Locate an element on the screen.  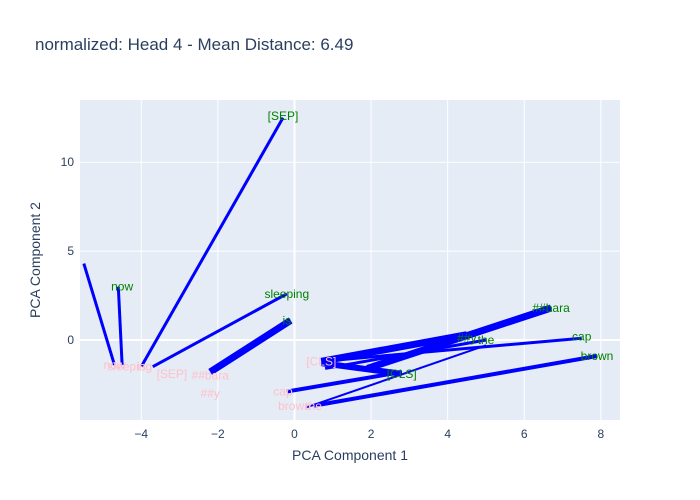
x-tick-label: −2 is located at coordinates (218, 434).